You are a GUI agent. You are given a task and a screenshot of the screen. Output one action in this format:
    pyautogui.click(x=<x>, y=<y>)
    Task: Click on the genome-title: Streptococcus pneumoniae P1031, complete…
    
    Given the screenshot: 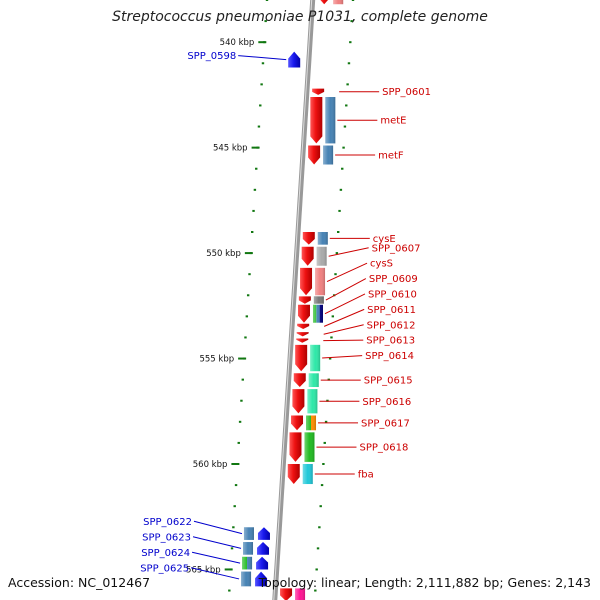 What is the action you would take?
    pyautogui.click(x=300, y=17)
    